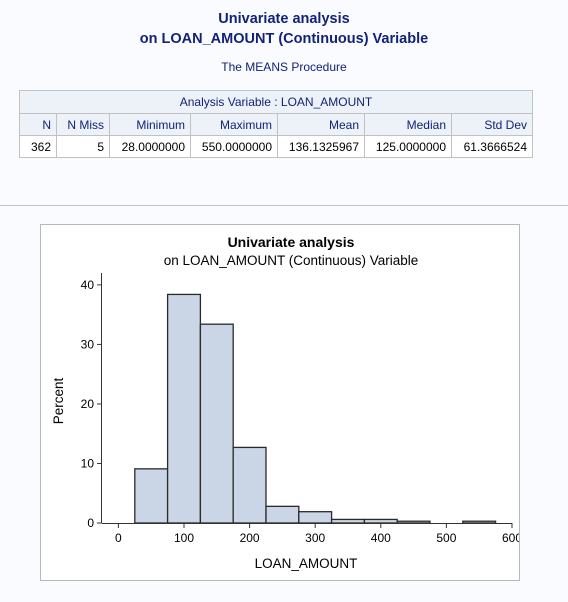 The width and height of the screenshot is (568, 602). I want to click on y-axis-ticks: 0 10 20 30 40, so click(91, 404).